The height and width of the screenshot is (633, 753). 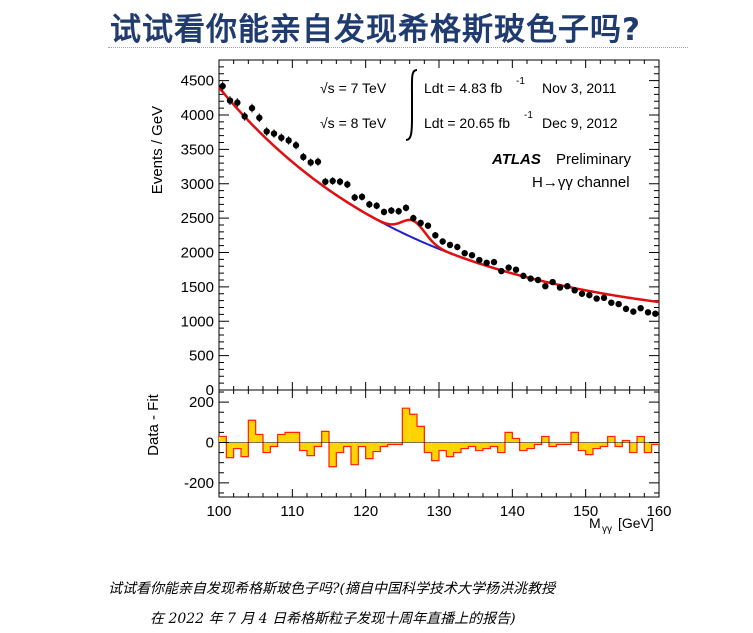 I want to click on residual-outline, so click(x=439, y=437).